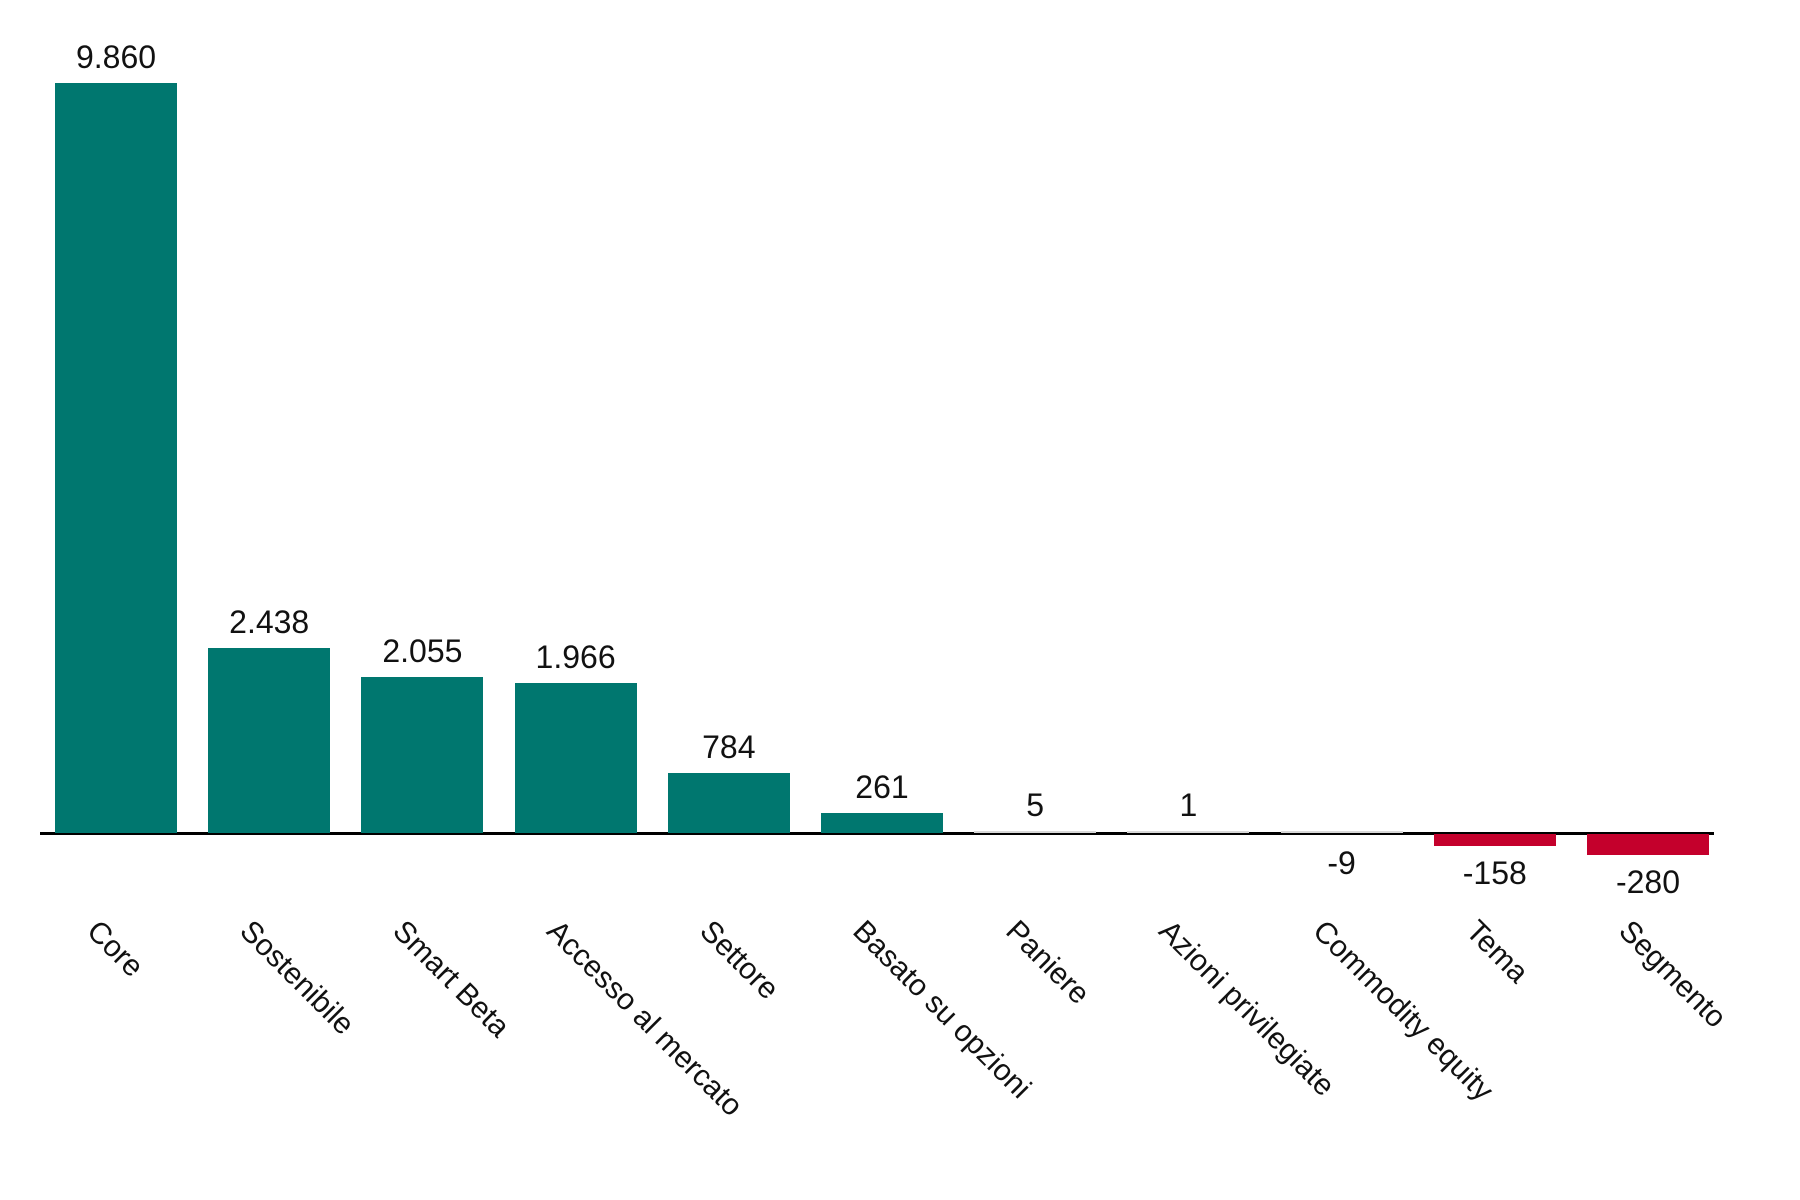  Describe the element at coordinates (1341, 863) in the screenshot. I see `value-label: -9` at that location.